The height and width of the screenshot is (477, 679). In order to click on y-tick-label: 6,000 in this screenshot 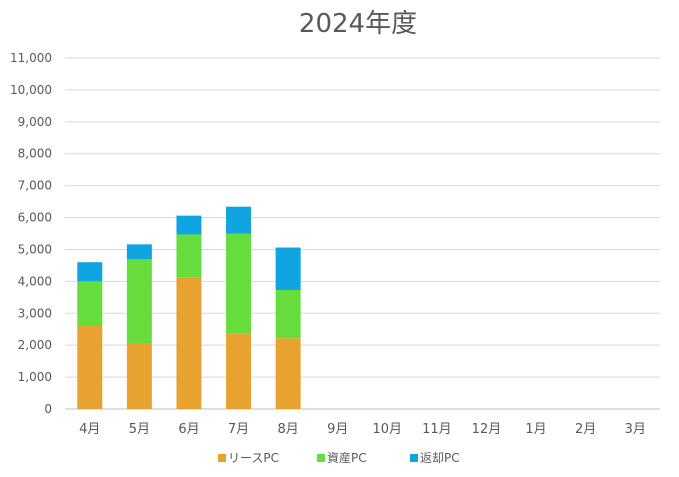, I will do `click(35, 218)`.